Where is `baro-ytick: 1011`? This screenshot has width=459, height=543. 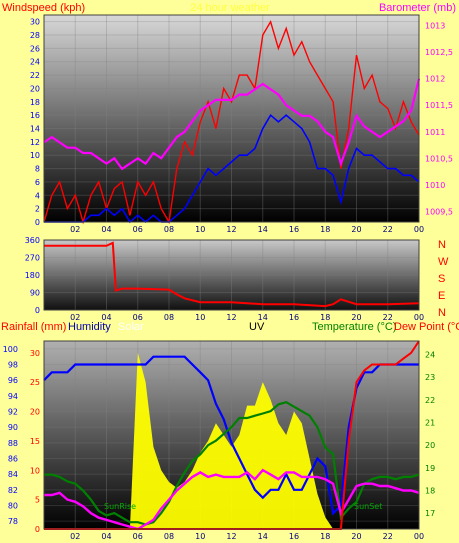 baro-ytick: 1011 is located at coordinates (435, 132).